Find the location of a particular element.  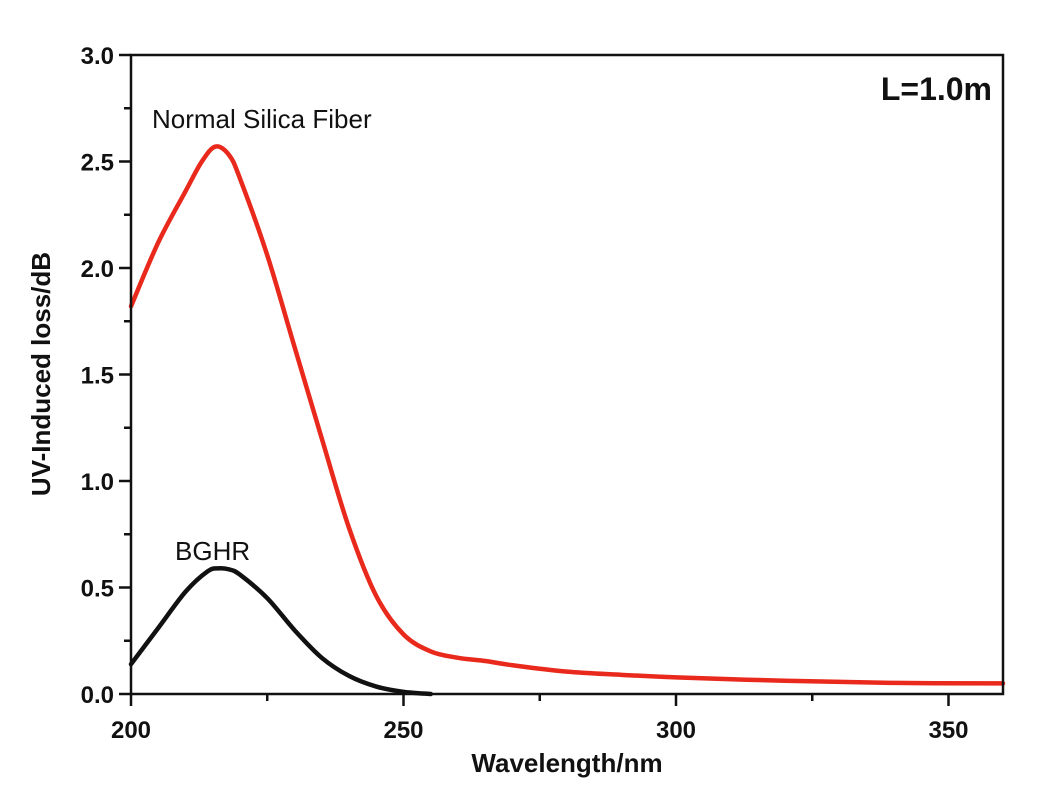

series-line-bghr is located at coordinates (280, 631).